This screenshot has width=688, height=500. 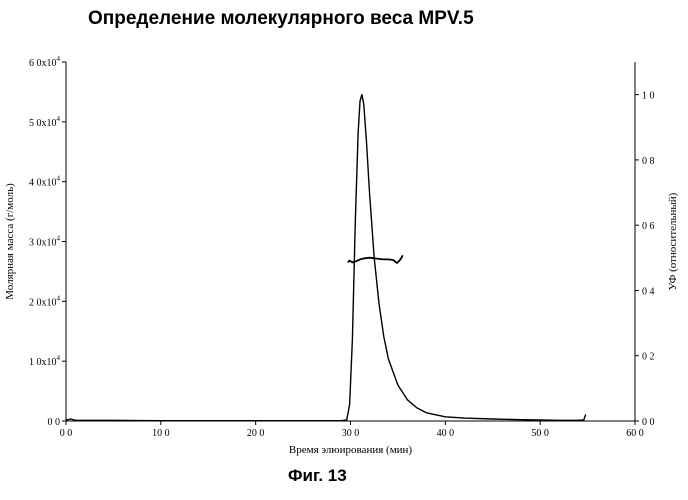 I want to click on x-tick-label: 20 0, so click(x=256, y=433).